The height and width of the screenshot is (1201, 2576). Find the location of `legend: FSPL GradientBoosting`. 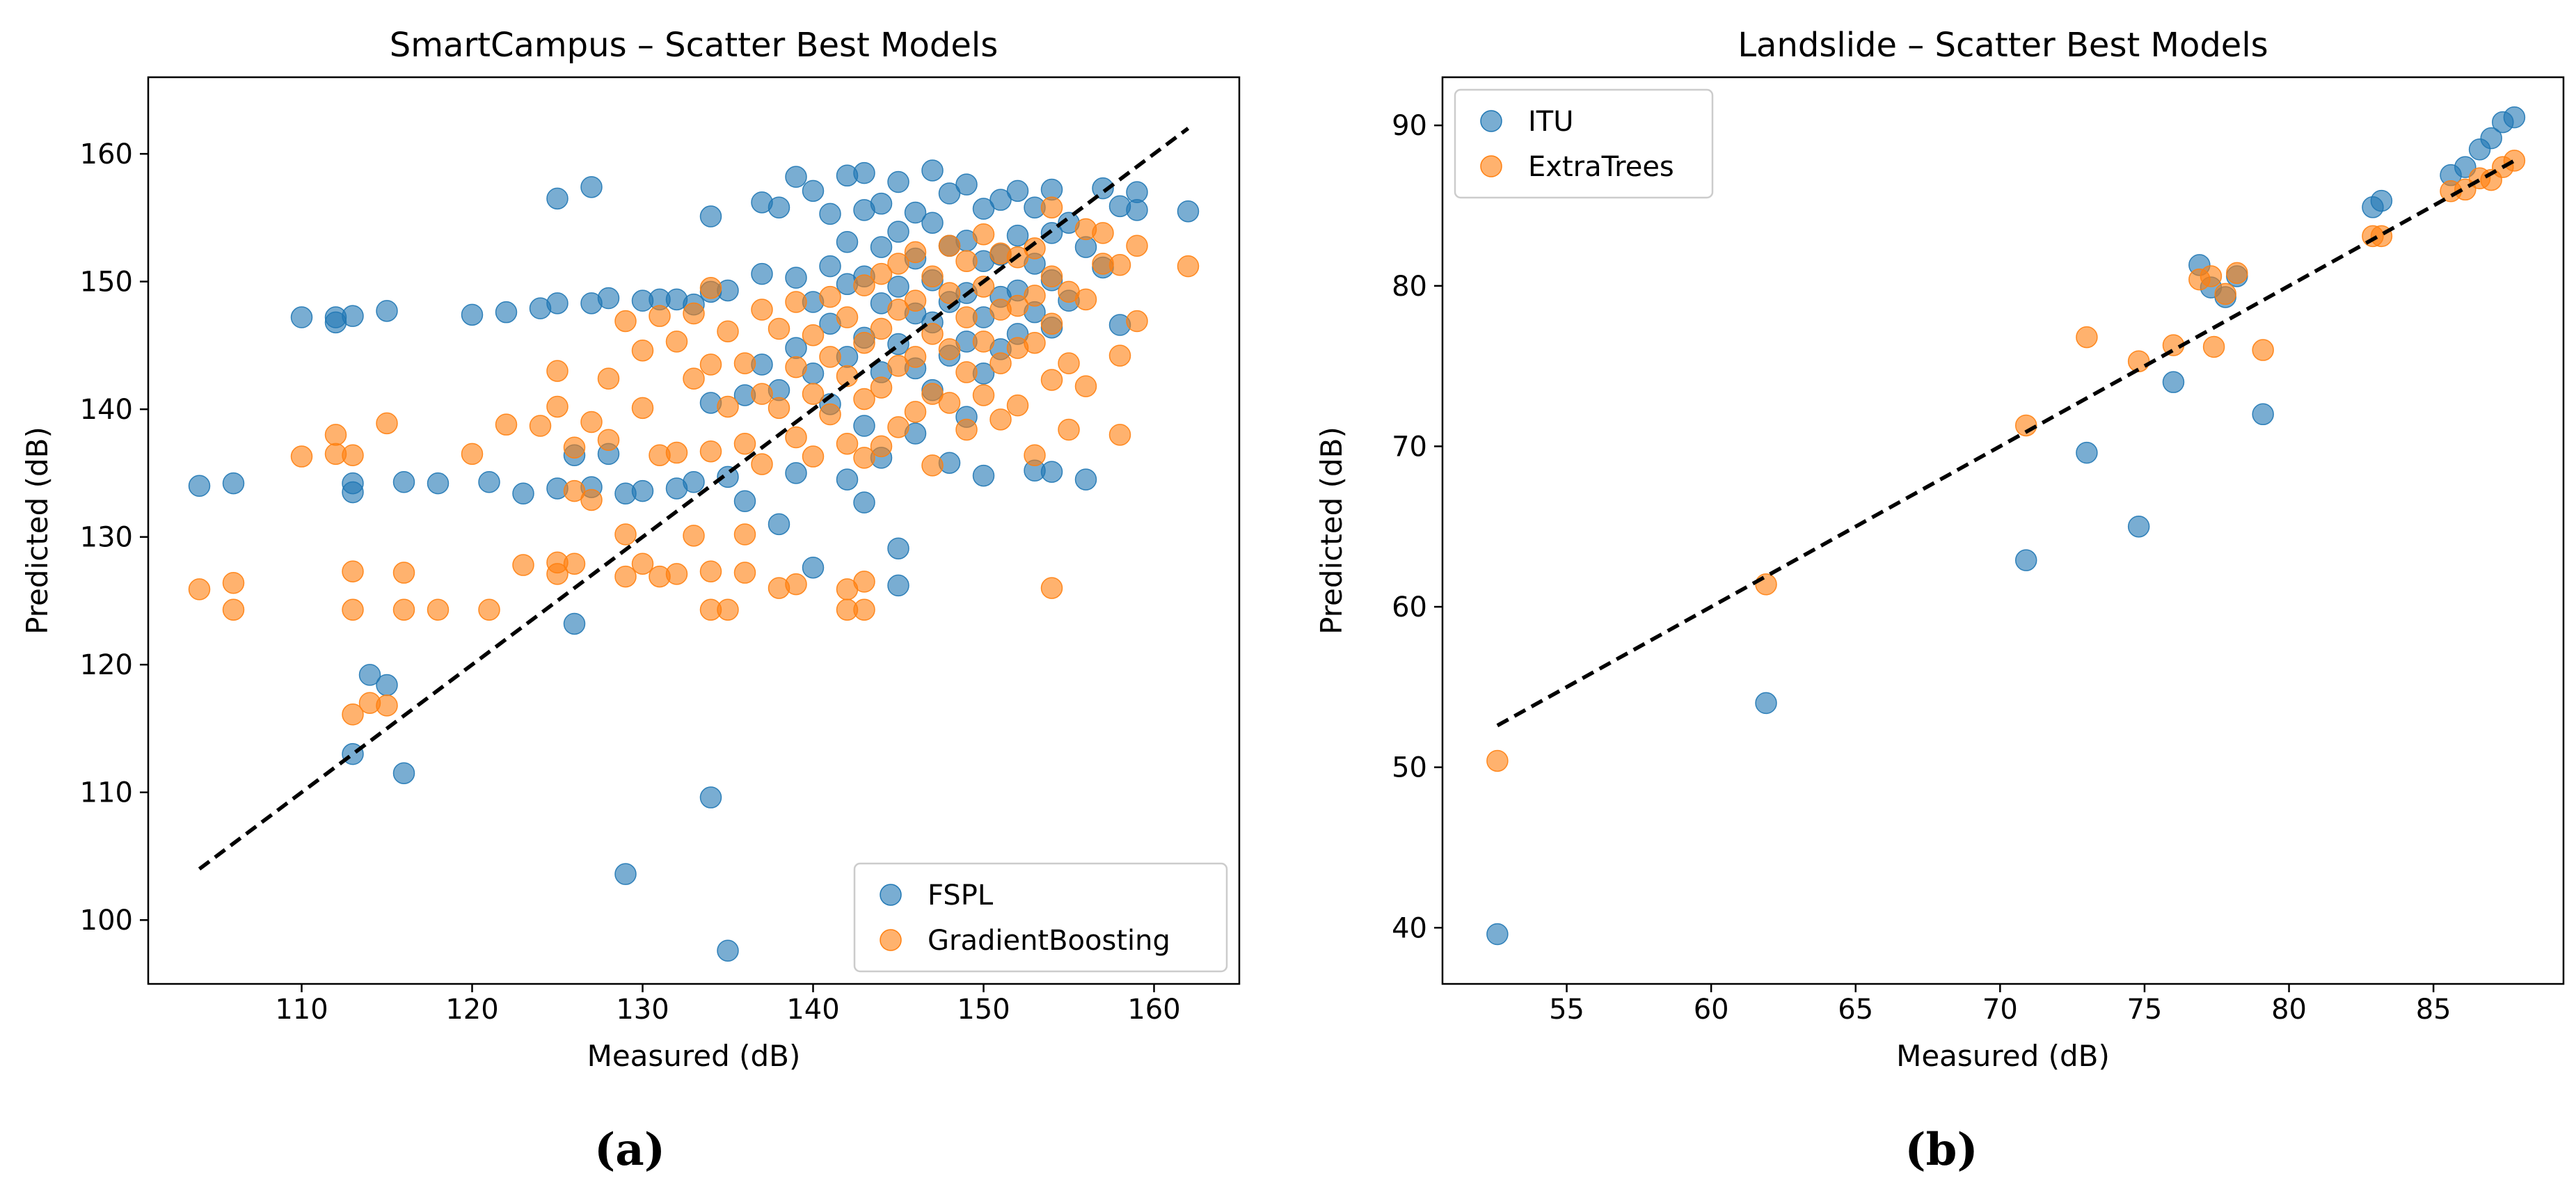

legend: FSPL GradientBoosting is located at coordinates (1040, 917).